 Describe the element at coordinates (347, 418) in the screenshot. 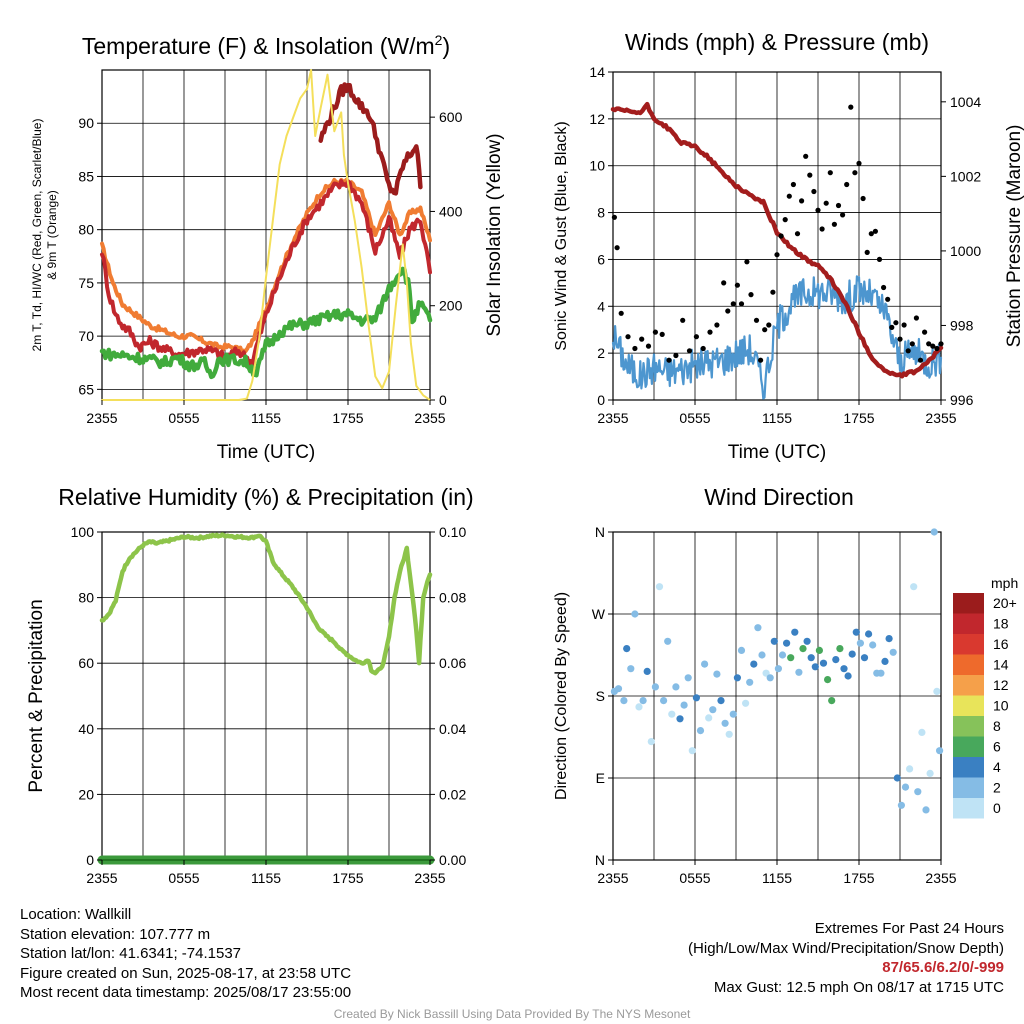

I see `temperature-xtick-label: 1755` at that location.